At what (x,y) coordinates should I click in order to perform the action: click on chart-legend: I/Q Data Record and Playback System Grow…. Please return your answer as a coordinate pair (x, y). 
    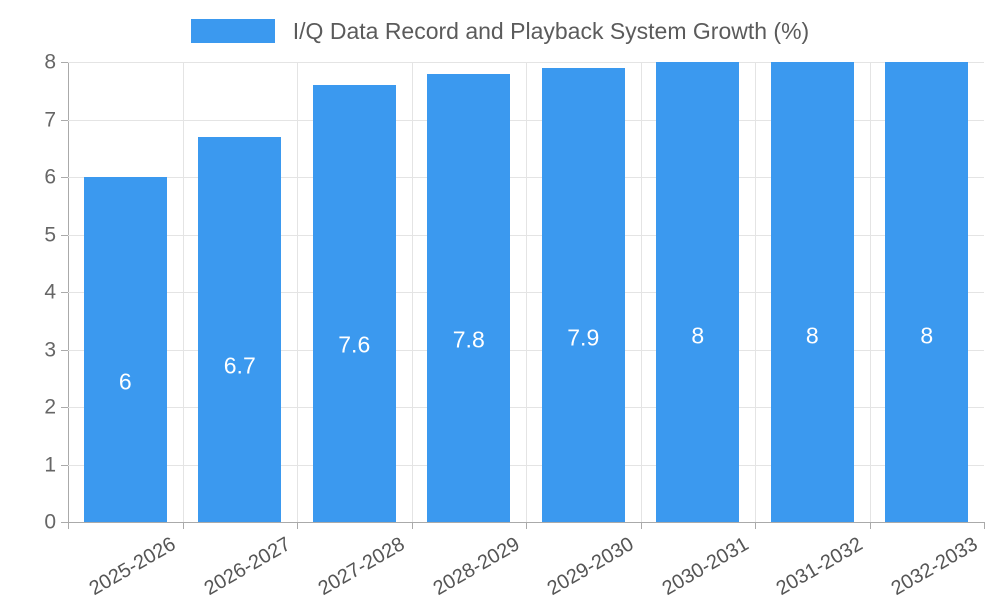
    Looking at the image, I should click on (500, 31).